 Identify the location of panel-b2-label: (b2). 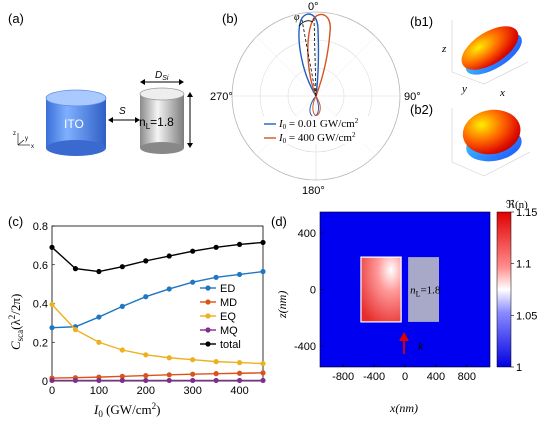
(421, 109).